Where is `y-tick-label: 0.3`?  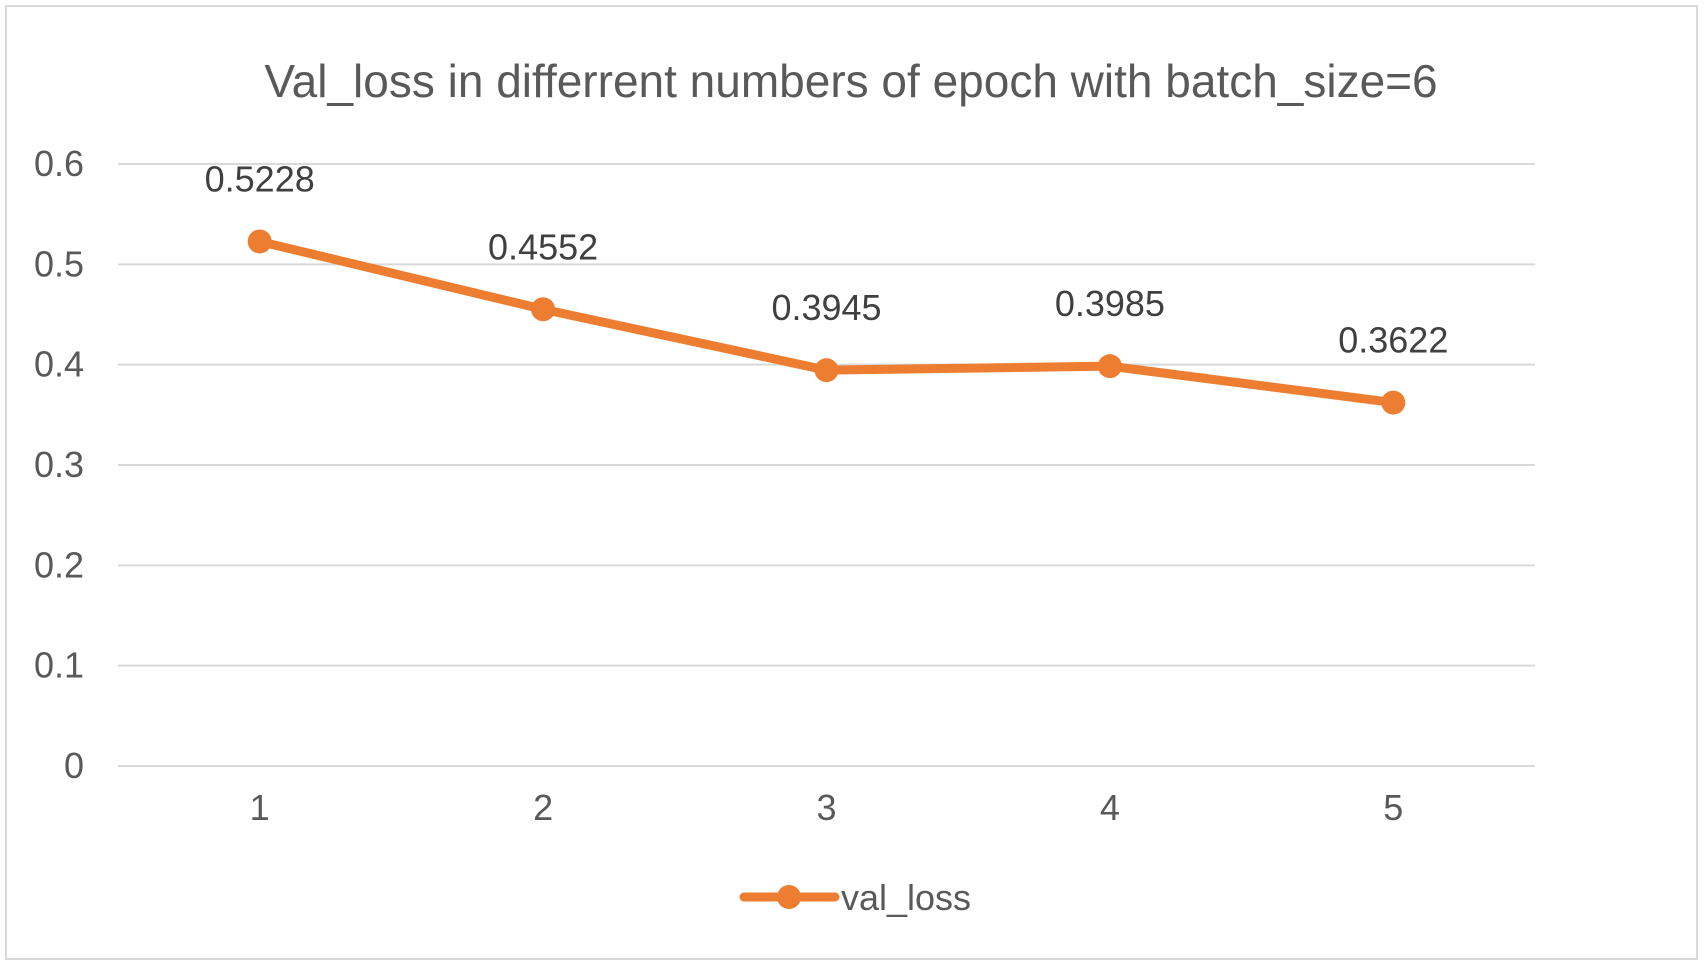
y-tick-label: 0.3 is located at coordinates (59, 464).